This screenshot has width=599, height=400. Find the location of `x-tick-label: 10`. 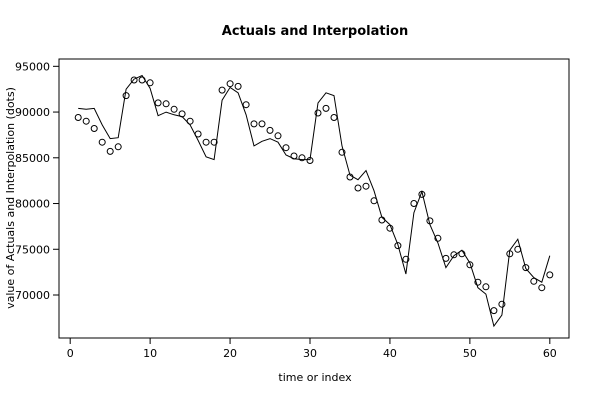

x-tick-label: 10 is located at coordinates (150, 353).